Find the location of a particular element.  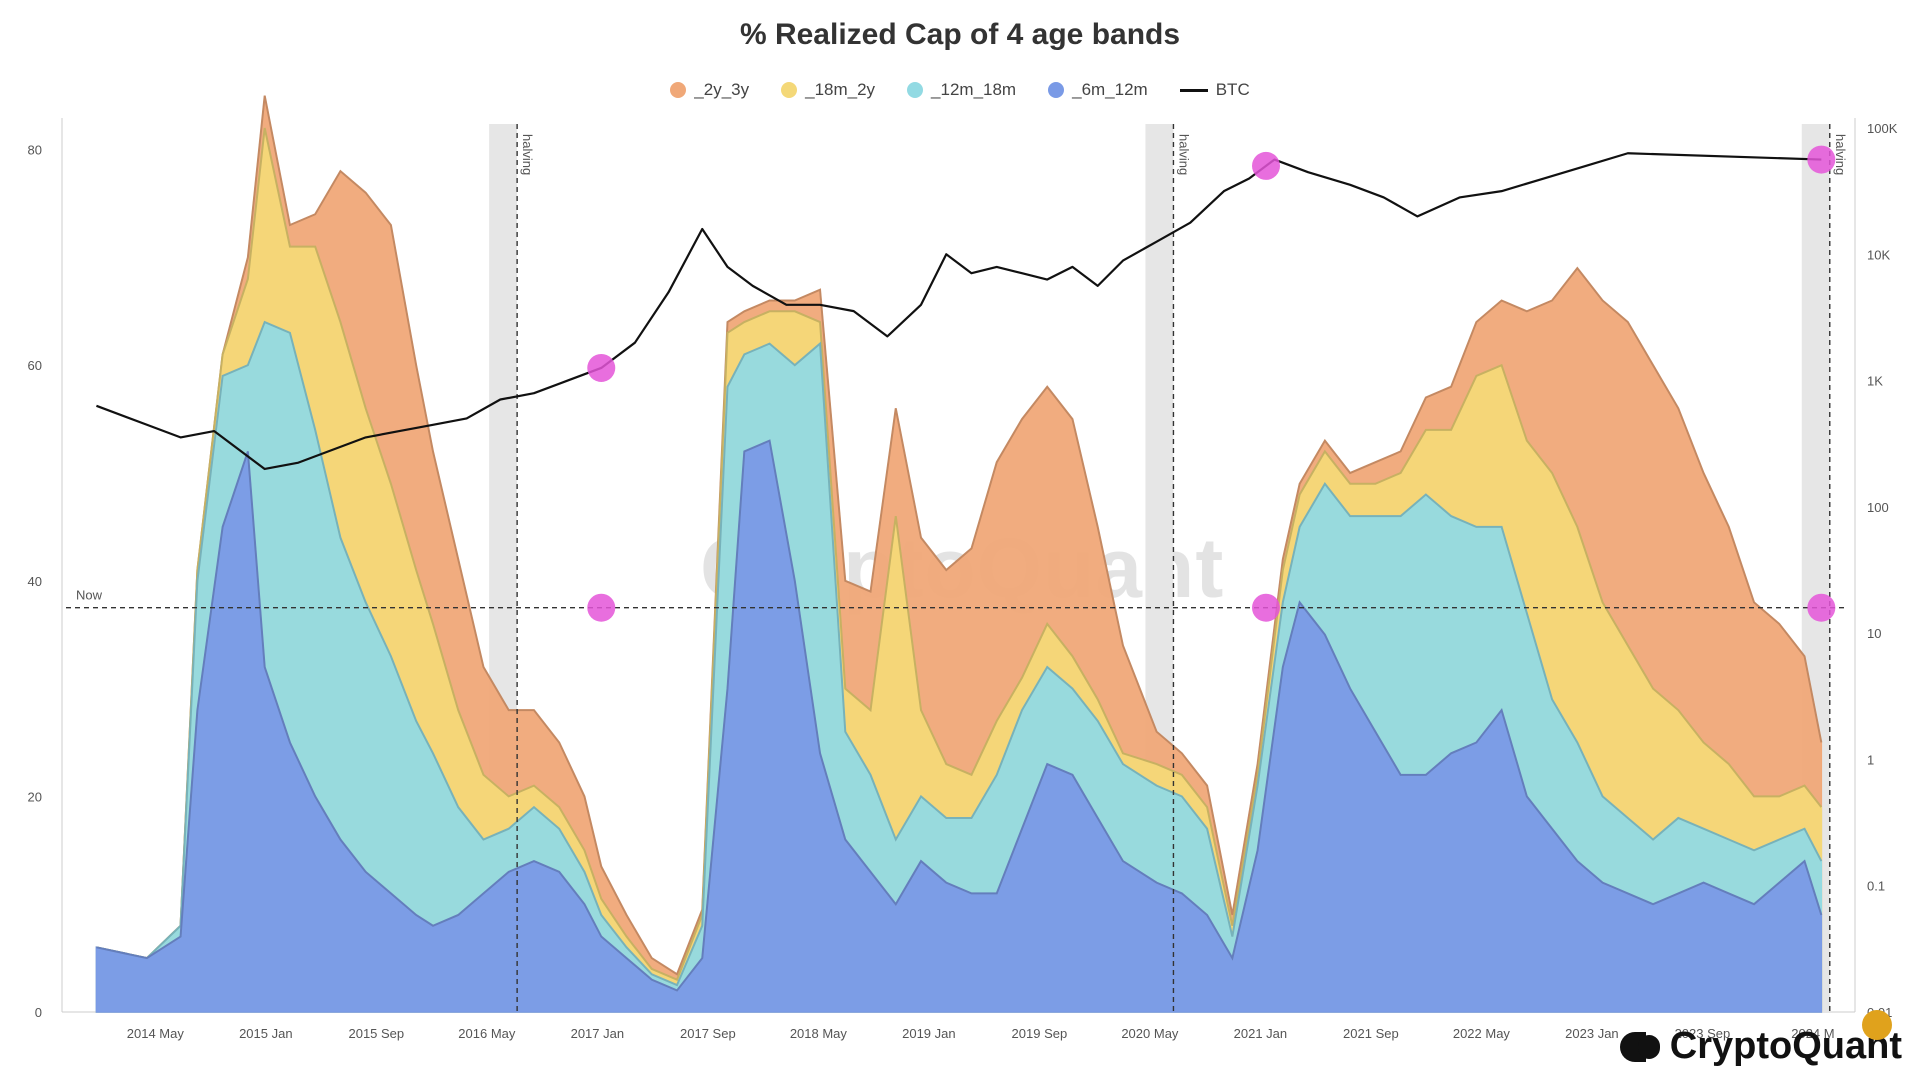

y-right-tick-label: 1 is located at coordinates (1870, 759).